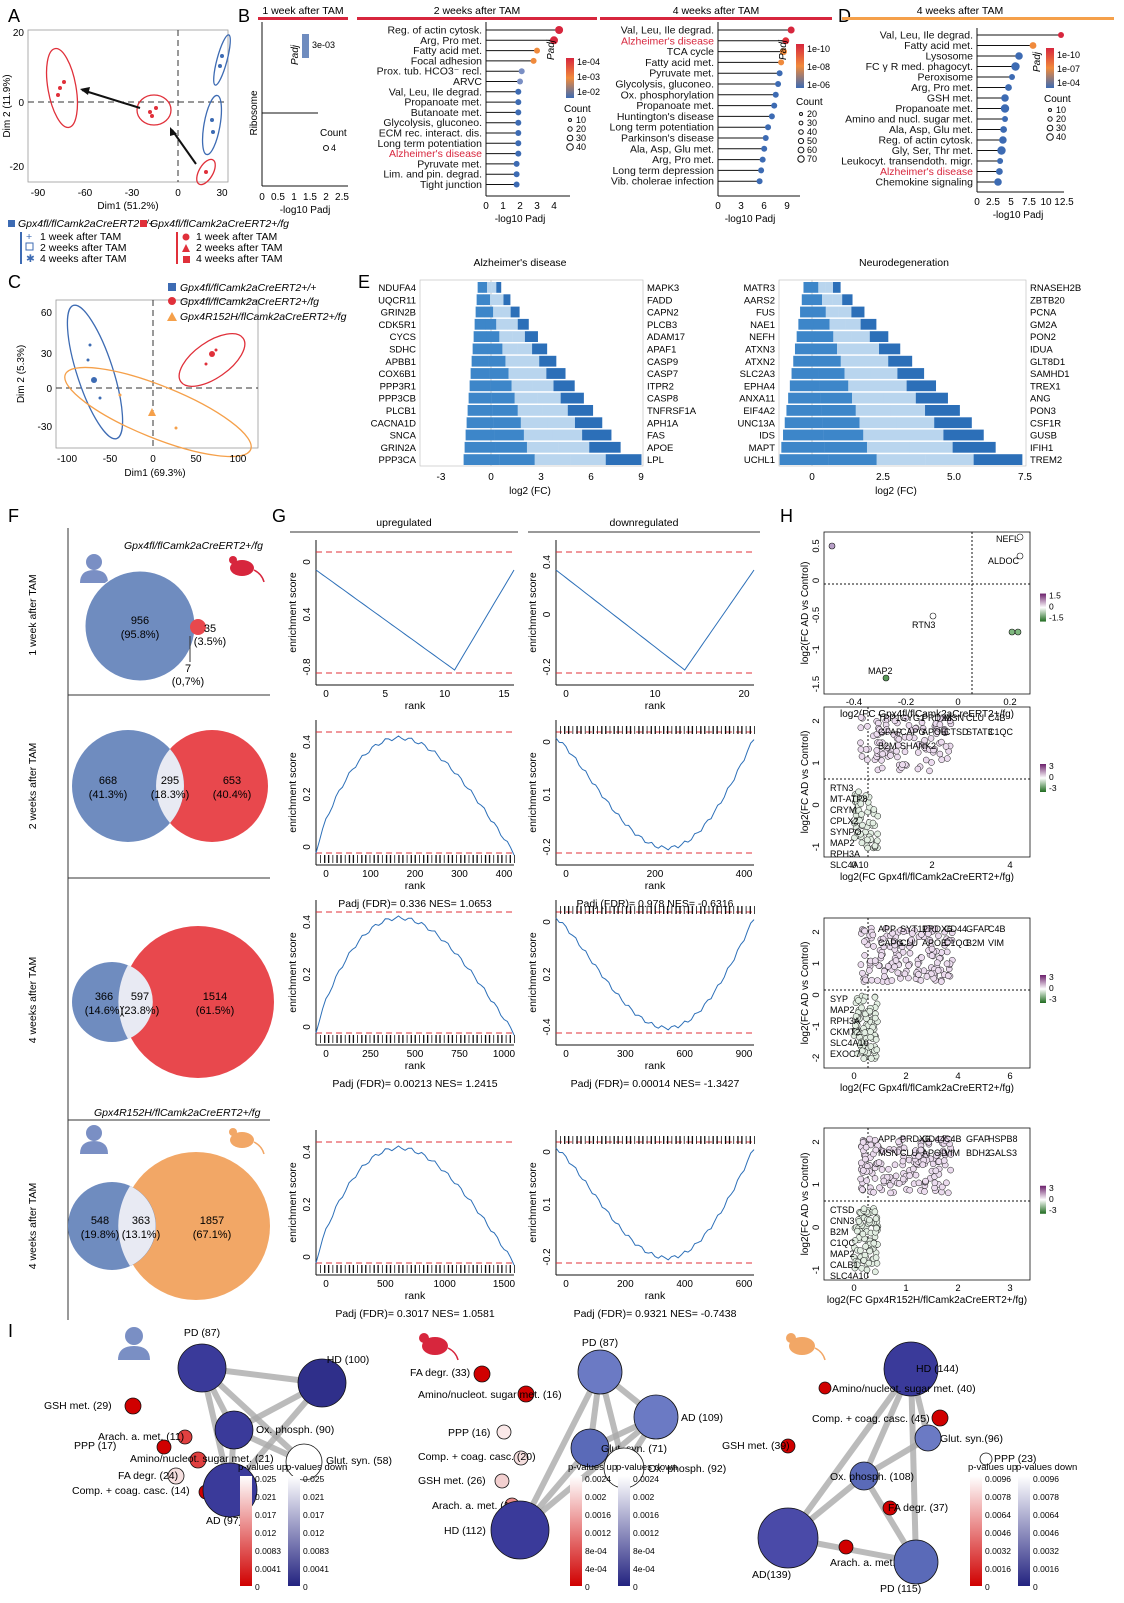 The image size is (1124, 1603). I want to click on venn-count: 956, so click(140, 621).